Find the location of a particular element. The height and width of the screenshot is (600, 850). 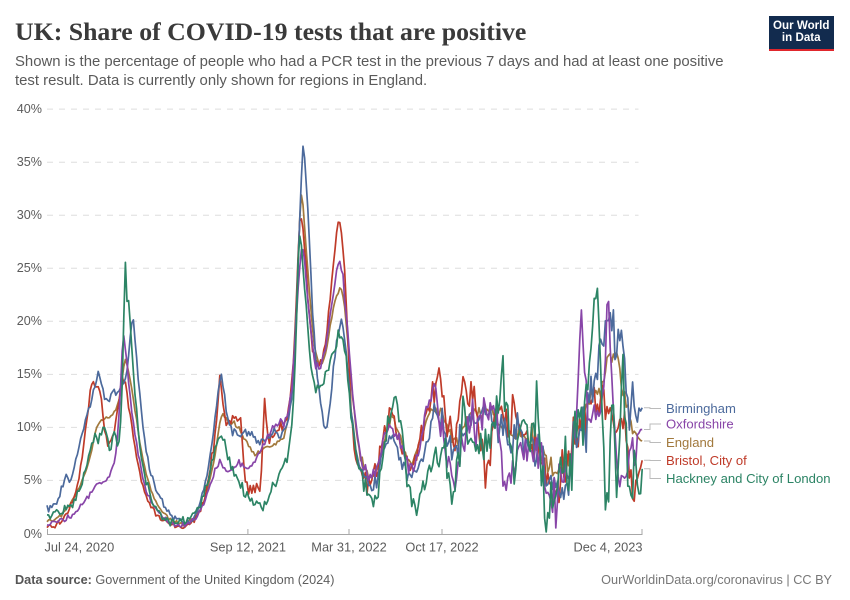

svg-text: Hackney and City of London is located at coordinates (748, 478).